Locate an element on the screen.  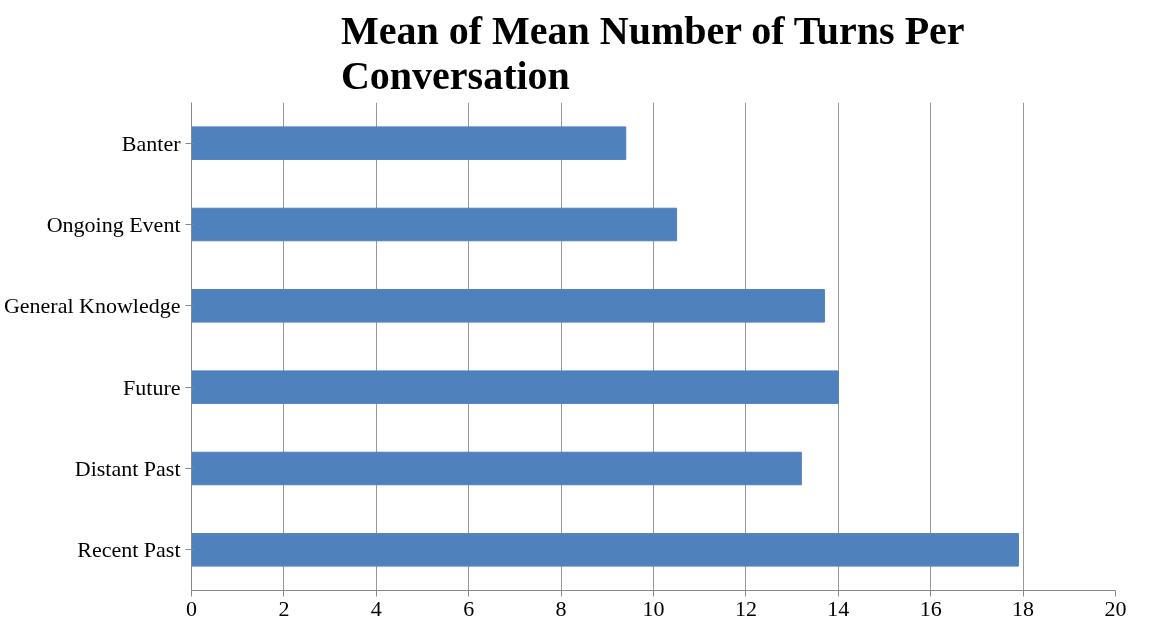
x-tick-label: 6 is located at coordinates (469, 608).